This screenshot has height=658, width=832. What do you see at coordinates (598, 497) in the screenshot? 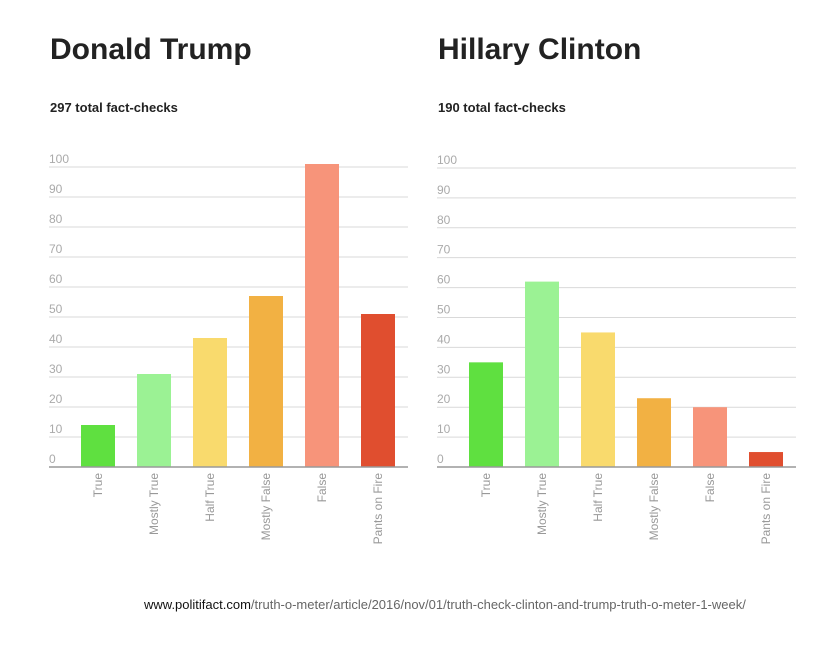
I see `clinton-category-label: Half True` at bounding box center [598, 497].